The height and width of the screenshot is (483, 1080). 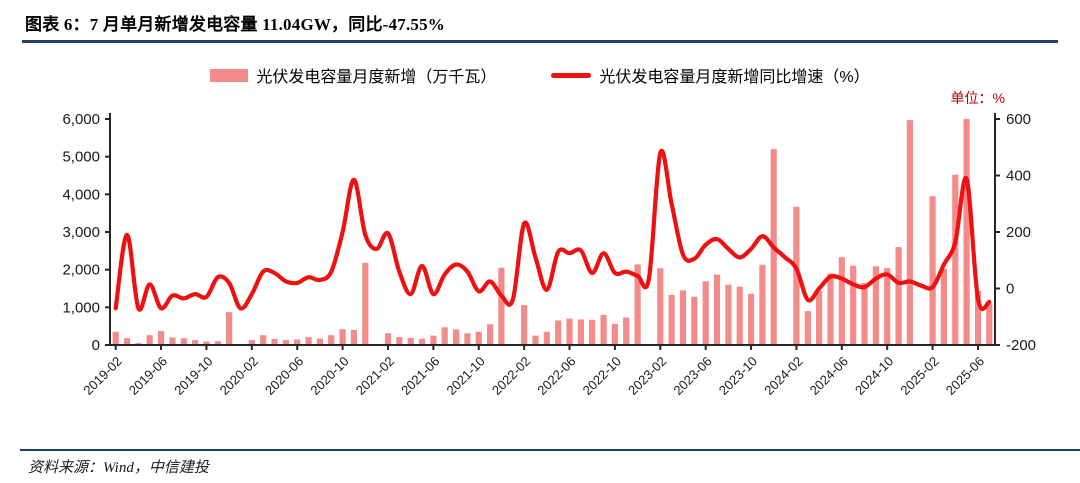 I want to click on legend-item-line: 光伏发电容量月度新增同比增速（%）, so click(x=710, y=75).